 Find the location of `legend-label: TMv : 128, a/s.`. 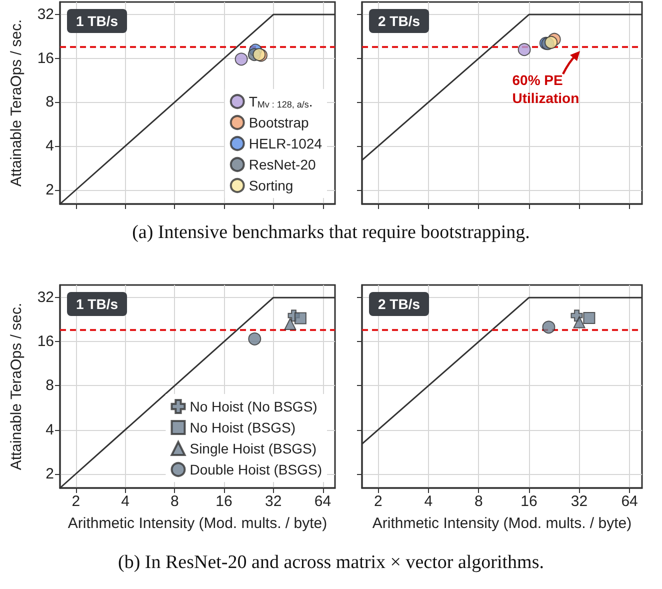

legend-label: TMv : 128, a/s. is located at coordinates (280, 102).